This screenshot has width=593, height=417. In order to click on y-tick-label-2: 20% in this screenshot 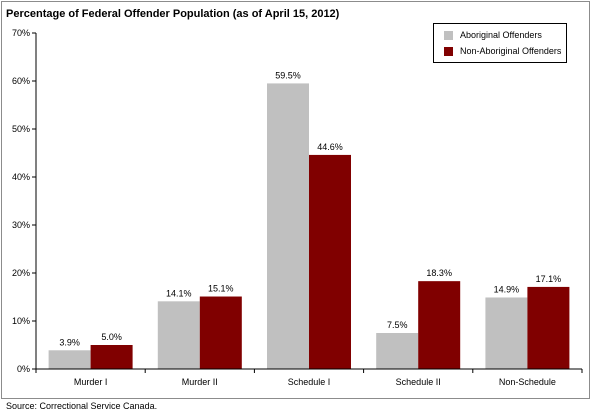, I will do `click(21, 273)`.